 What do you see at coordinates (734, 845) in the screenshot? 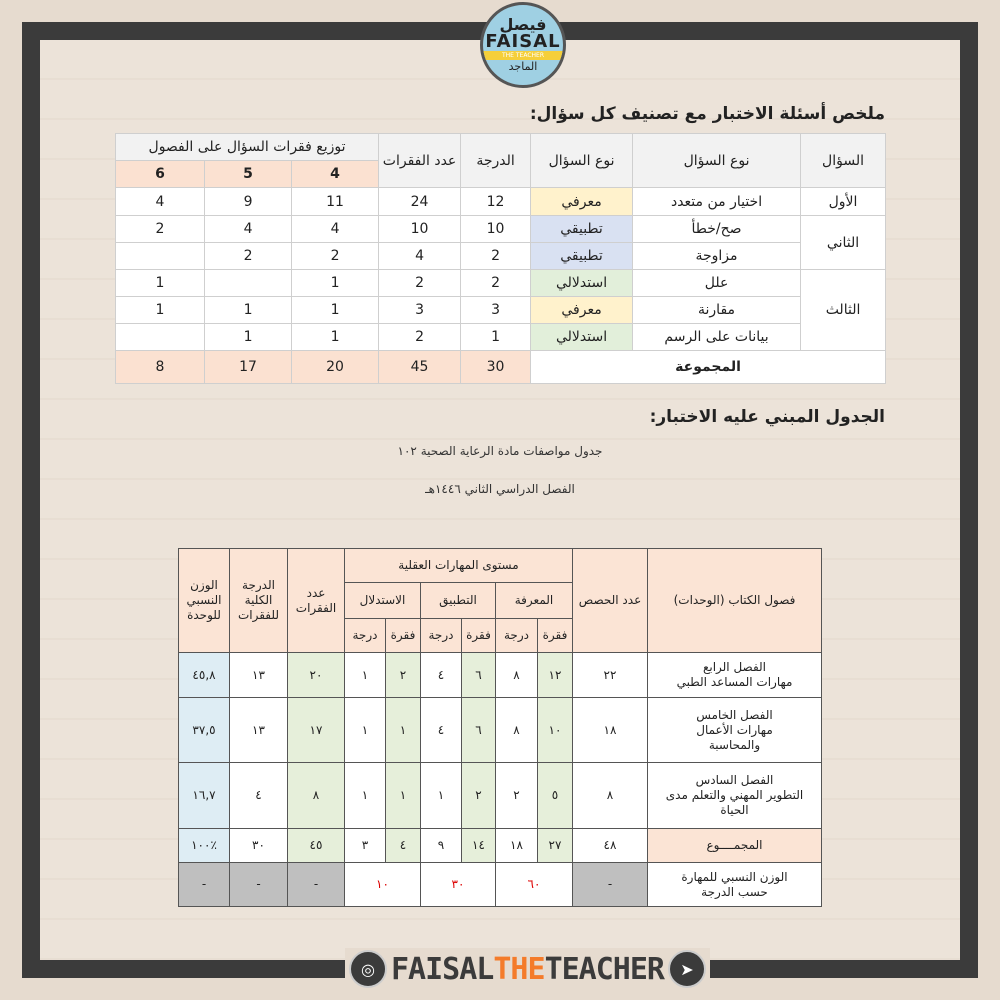
I see `sum-label: المجمــــوع` at bounding box center [734, 845].